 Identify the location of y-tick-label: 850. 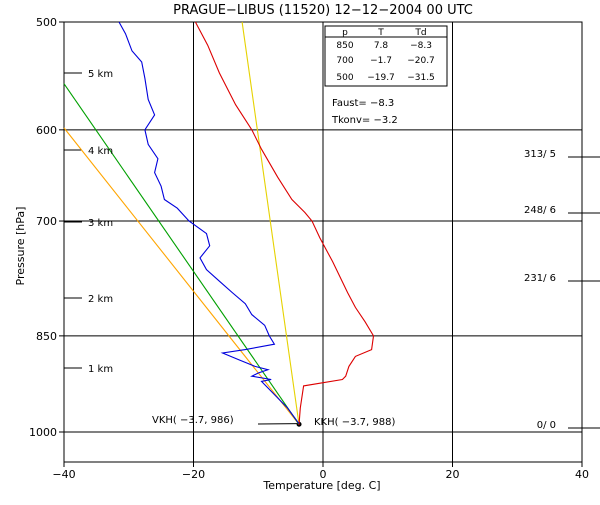
(46, 336).